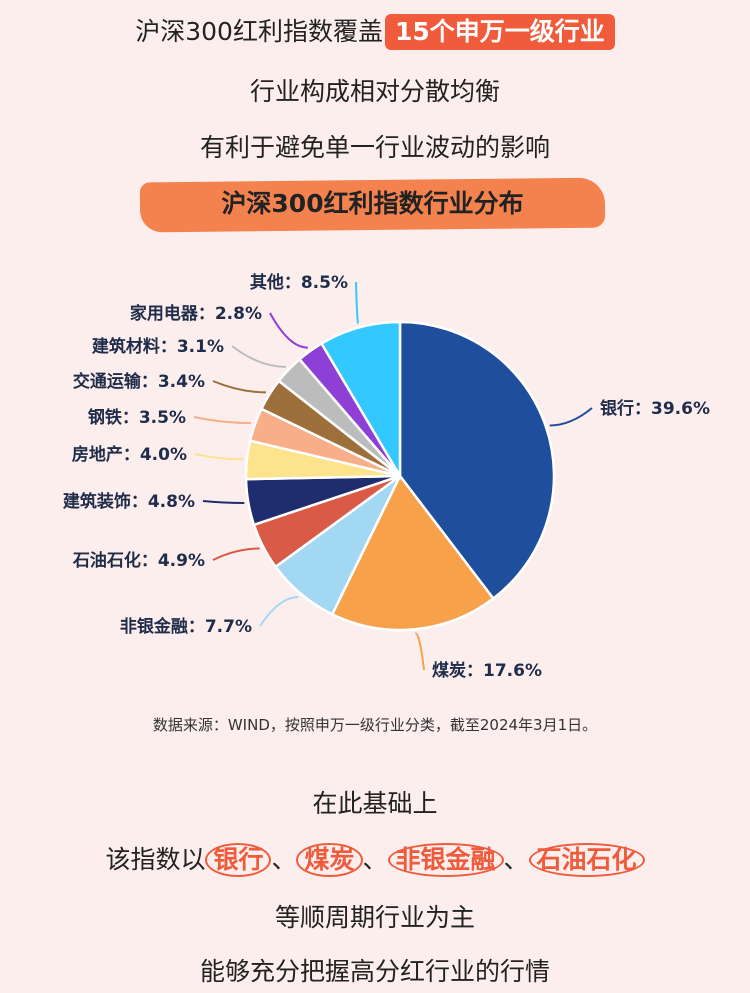  I want to click on pie-slice-other, so click(360, 400).